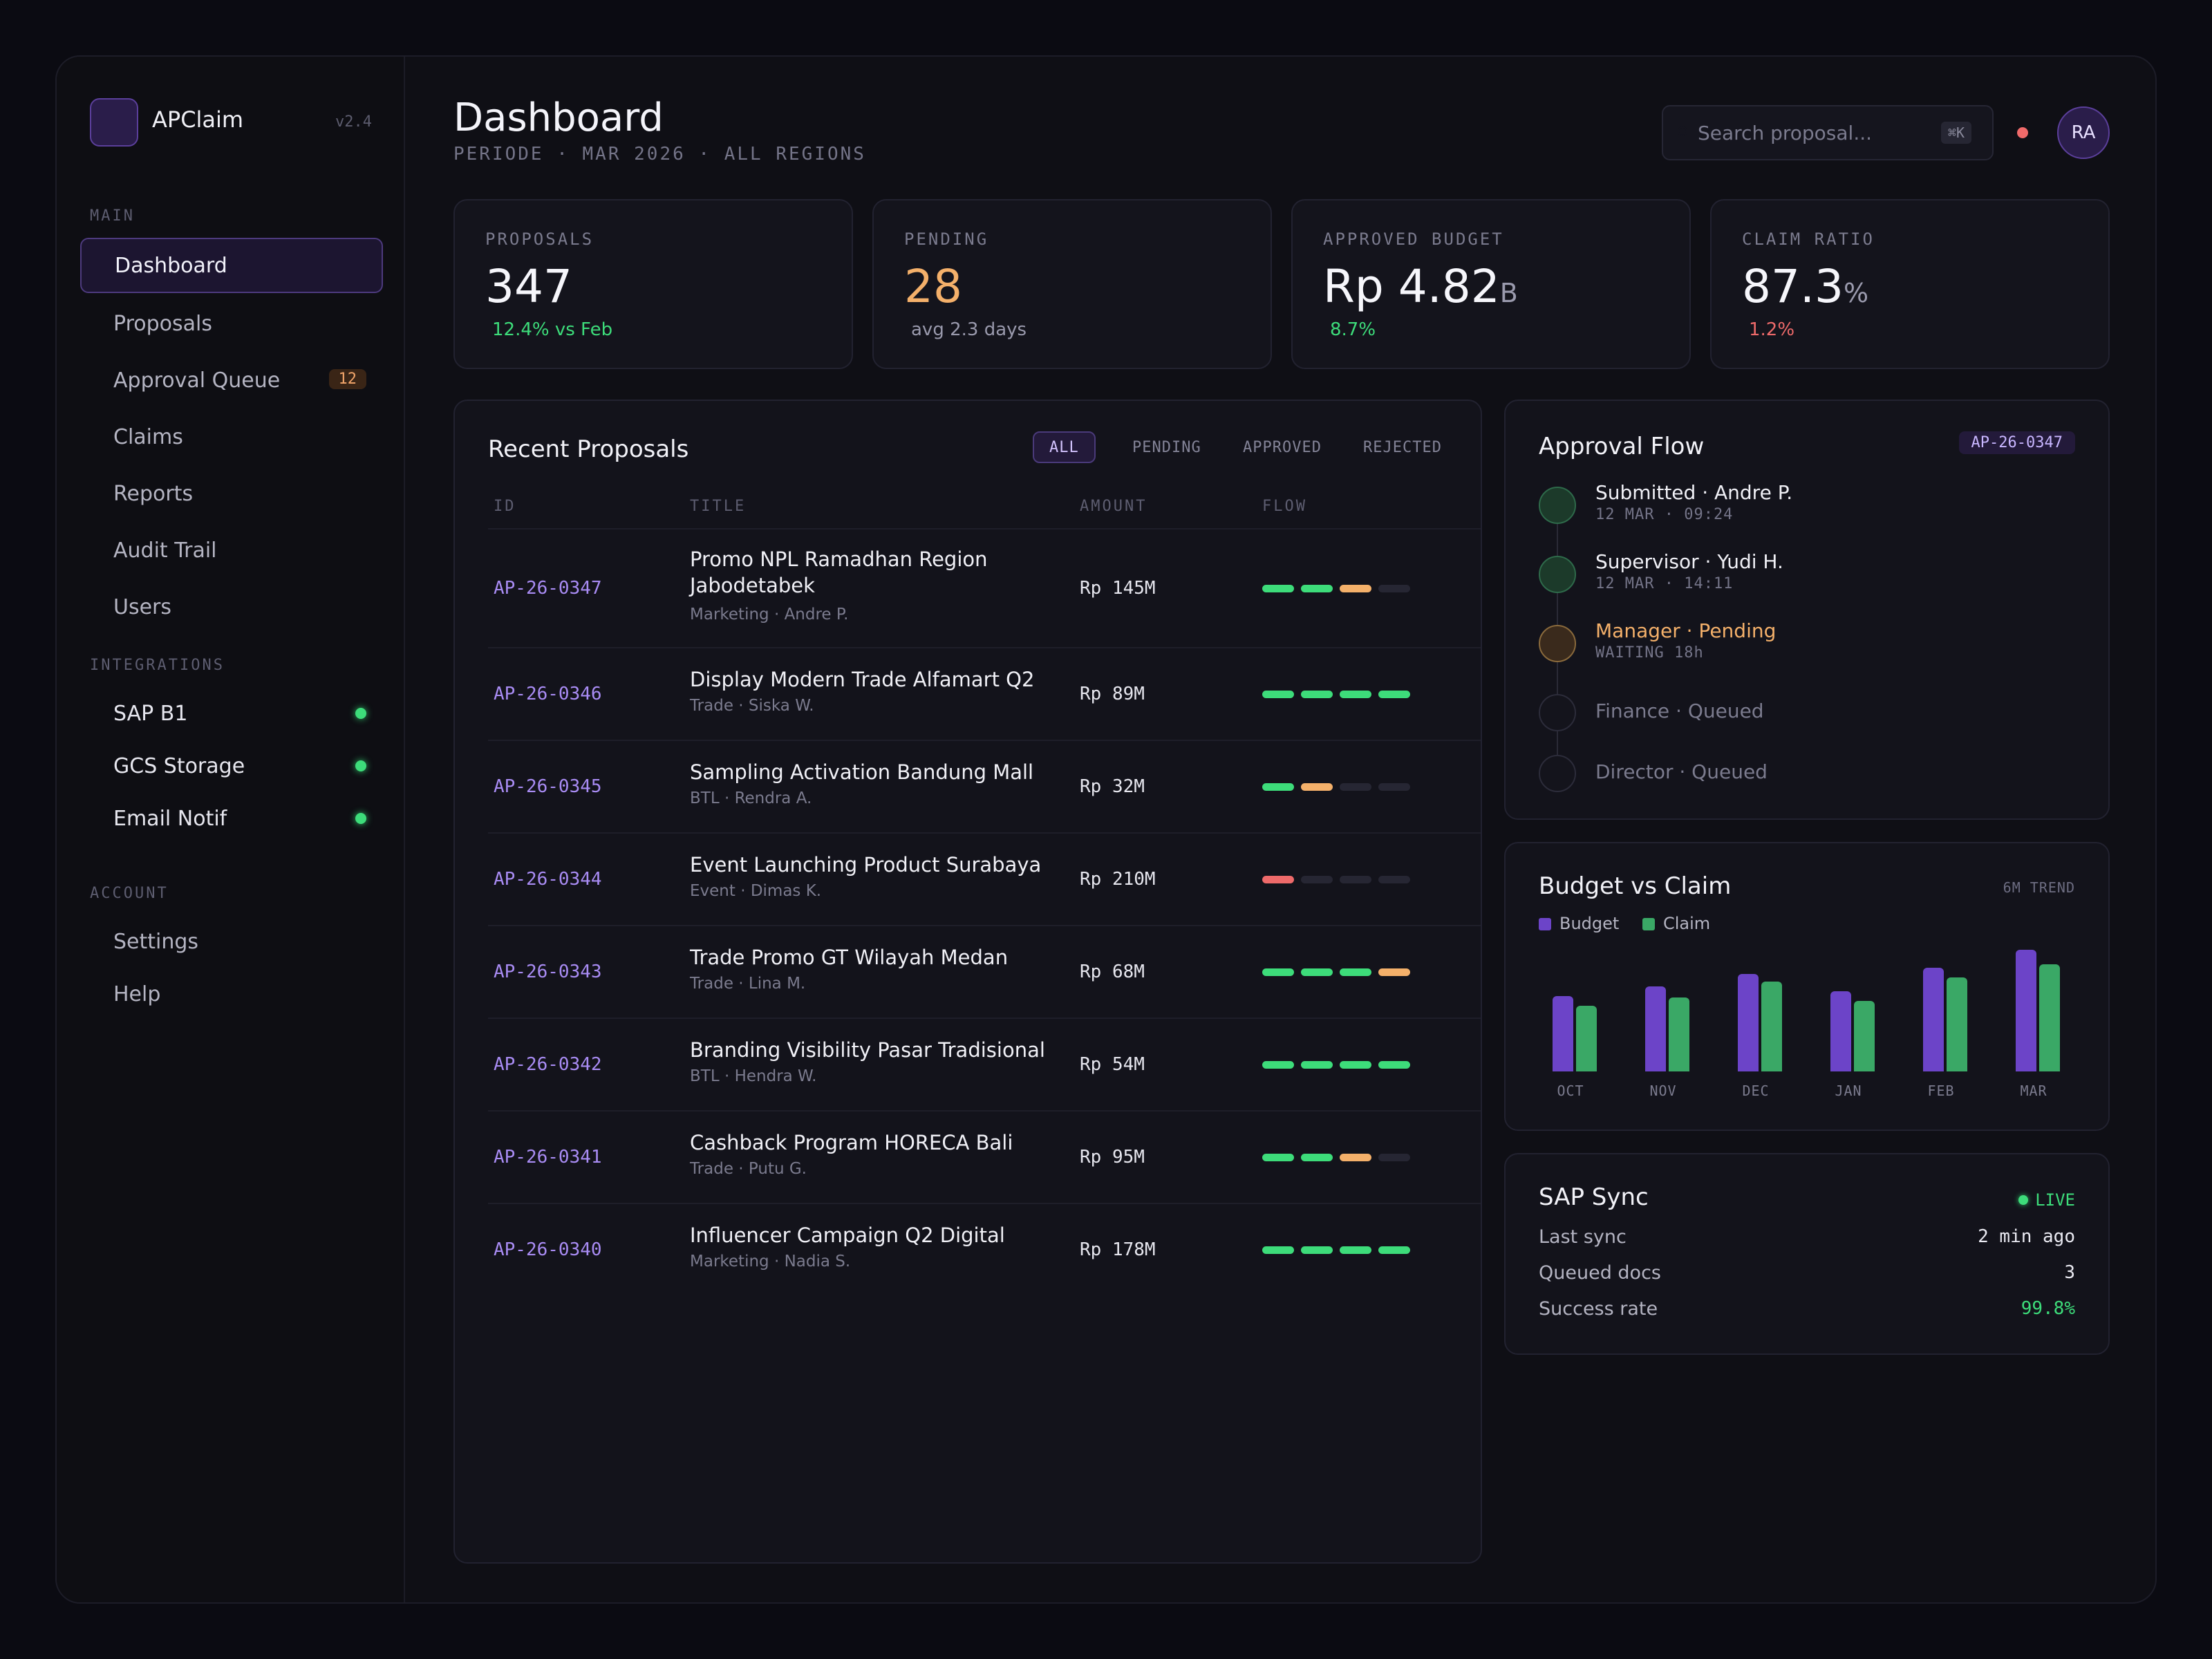 The width and height of the screenshot is (2212, 1659). Describe the element at coordinates (232, 437) in the screenshot. I see `sidebar-item-claims: Claims` at that location.